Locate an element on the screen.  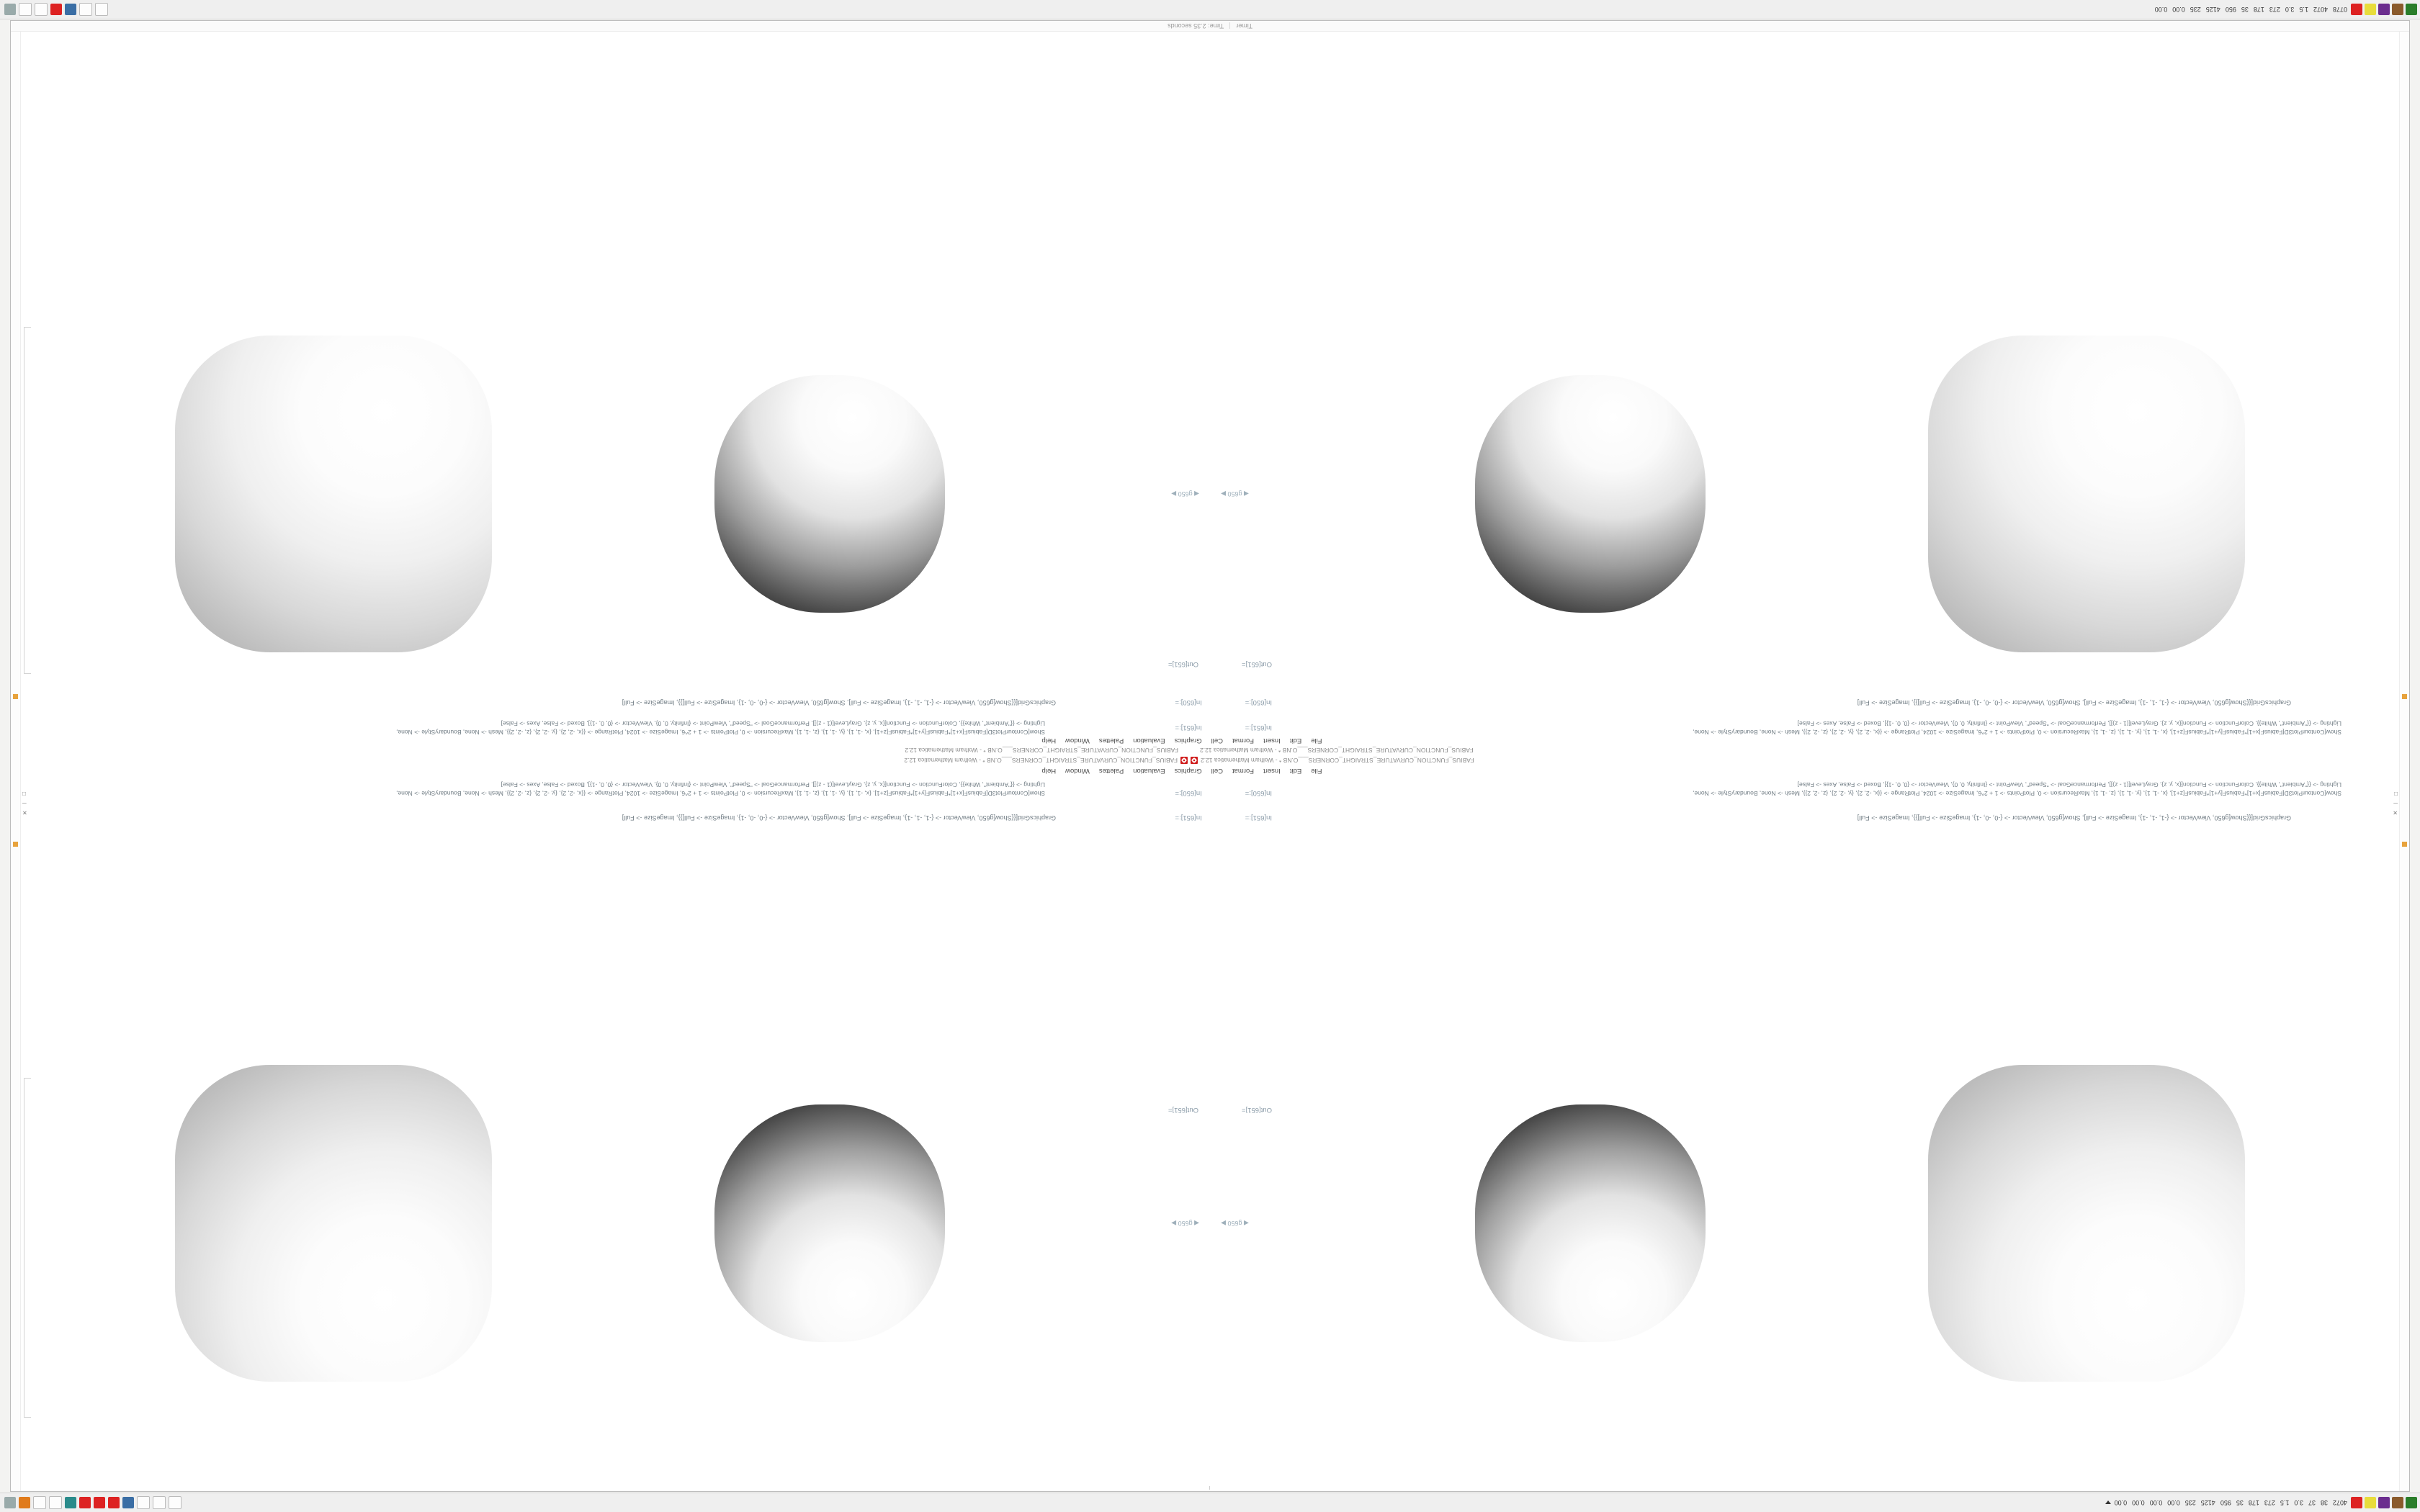
menu-graphics: Graphics is located at coordinates (1188, 771).